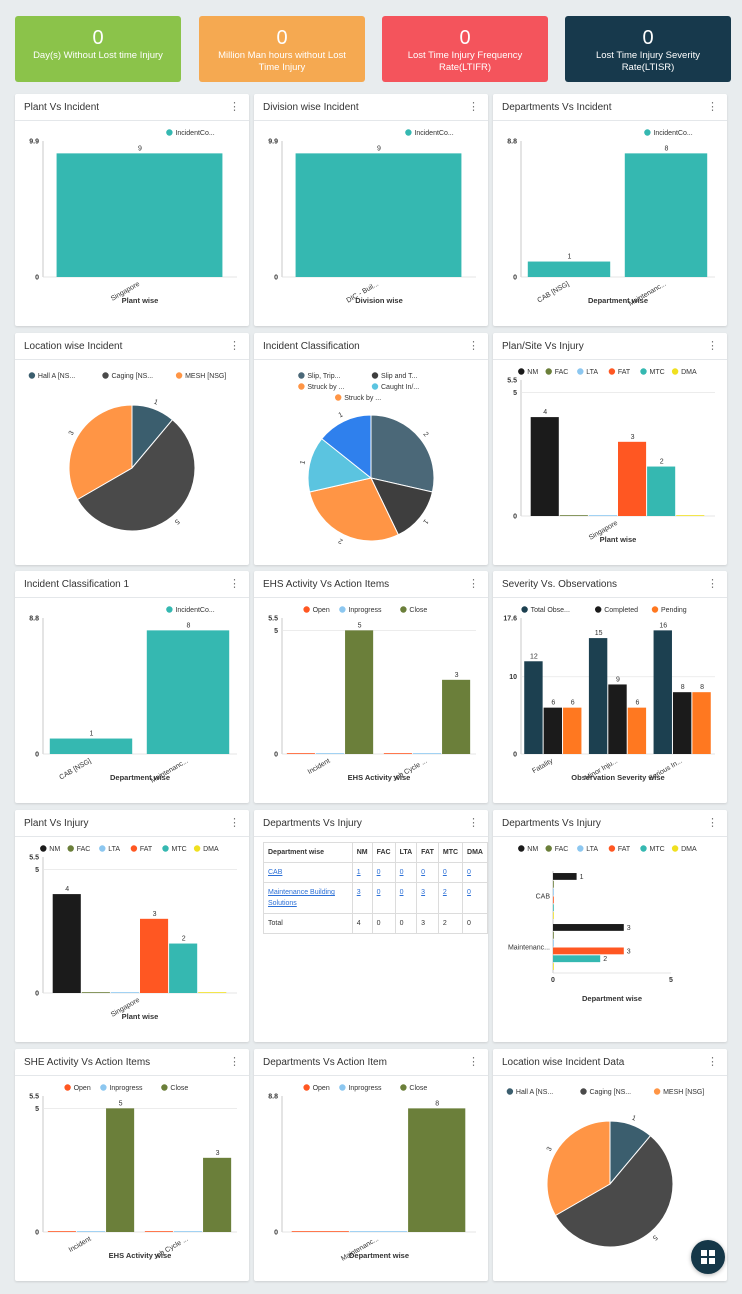 This screenshot has height=1294, width=742. Describe the element at coordinates (618, 679) in the screenshot. I see `data-label: 9` at that location.